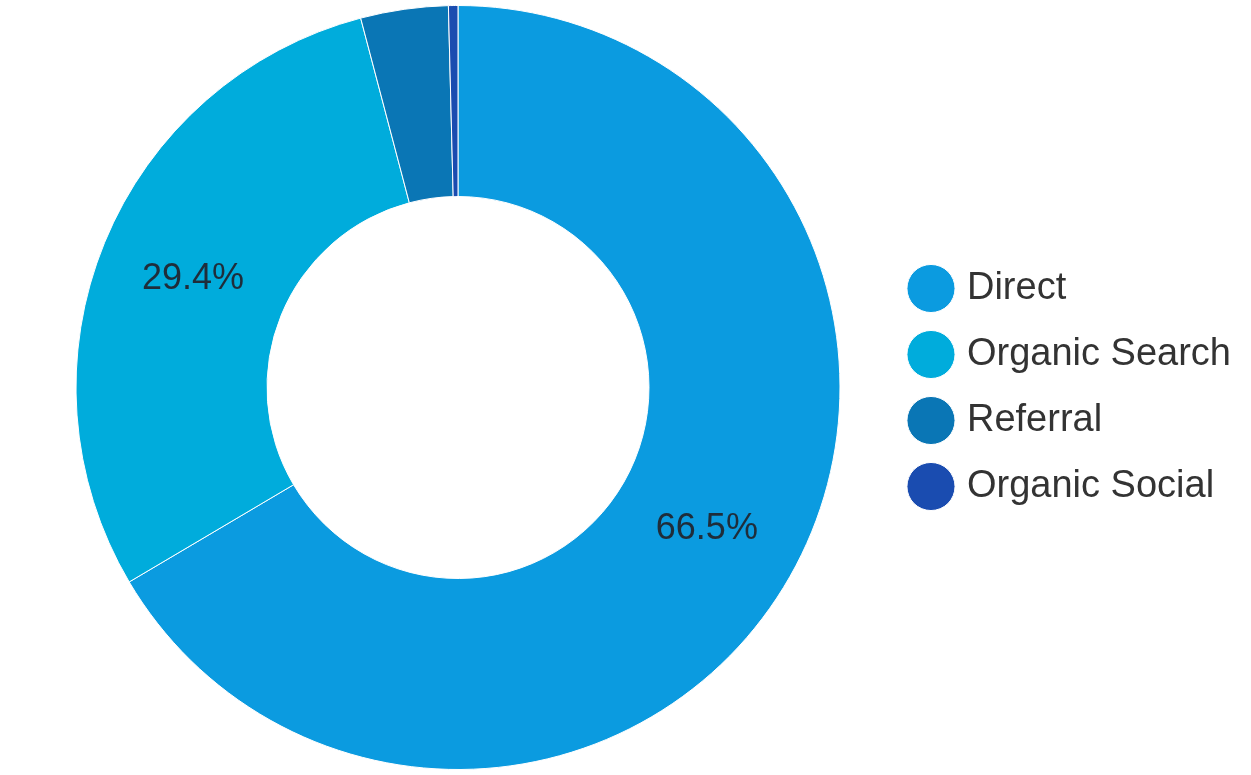 The width and height of the screenshot is (1251, 775). Describe the element at coordinates (1098, 351) in the screenshot. I see `legend-label: Organic Search` at that location.